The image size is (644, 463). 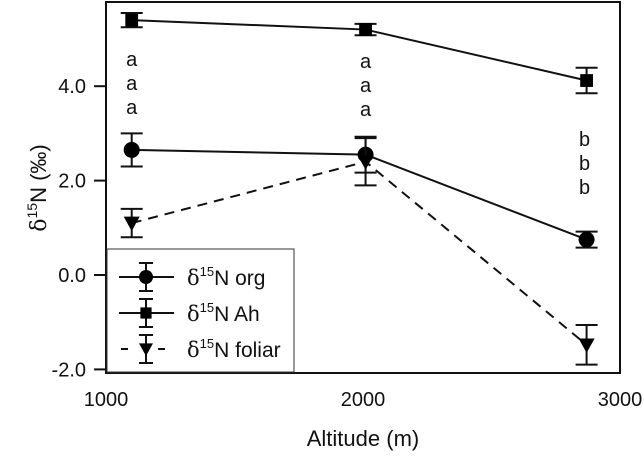 What do you see at coordinates (79, 228) in the screenshot?
I see `y-axis-ticks: -2.0 0.0 2.0 4.0` at bounding box center [79, 228].